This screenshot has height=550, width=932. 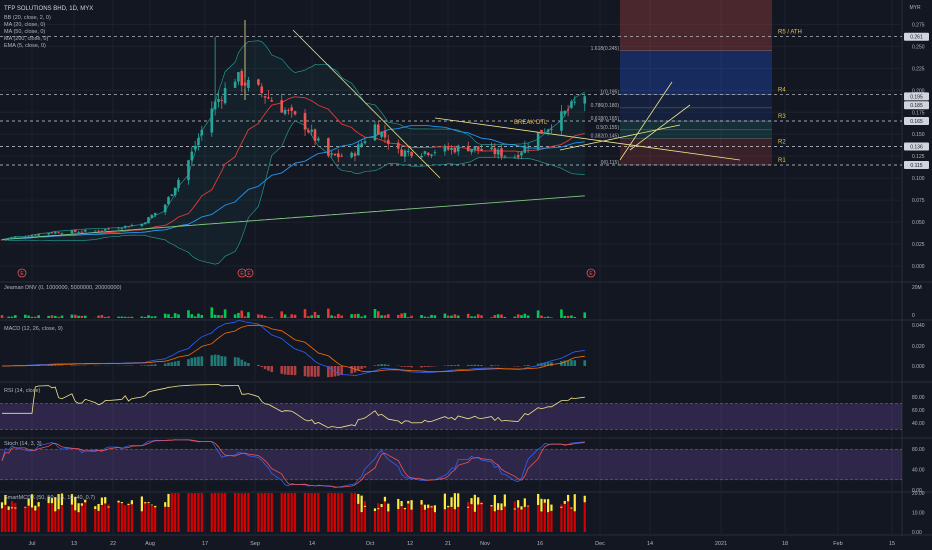 What do you see at coordinates (49, 498) in the screenshot?
I see `smartmcdx-pane-label: SmartMCDX (50, 50, 1.5, 10, 40, 0.7)` at bounding box center [49, 498].